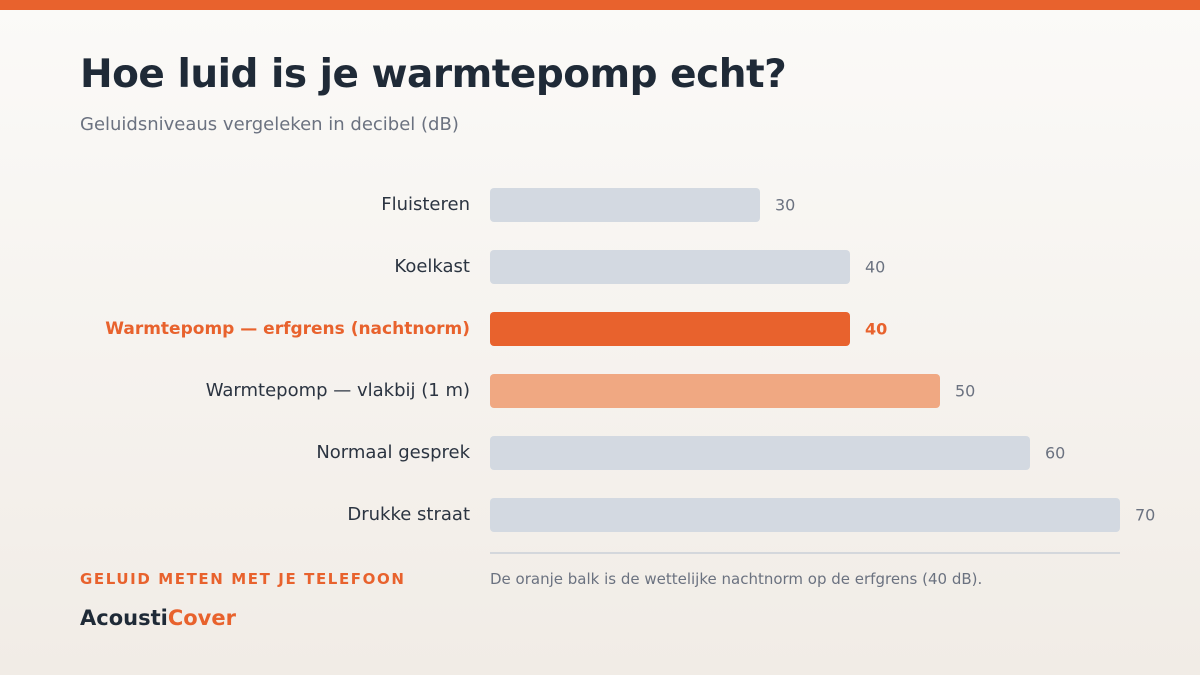 The width and height of the screenshot is (1200, 675). Describe the element at coordinates (338, 390) in the screenshot. I see `category-label: Warmtepomp — vlakbij (1 m)` at that location.